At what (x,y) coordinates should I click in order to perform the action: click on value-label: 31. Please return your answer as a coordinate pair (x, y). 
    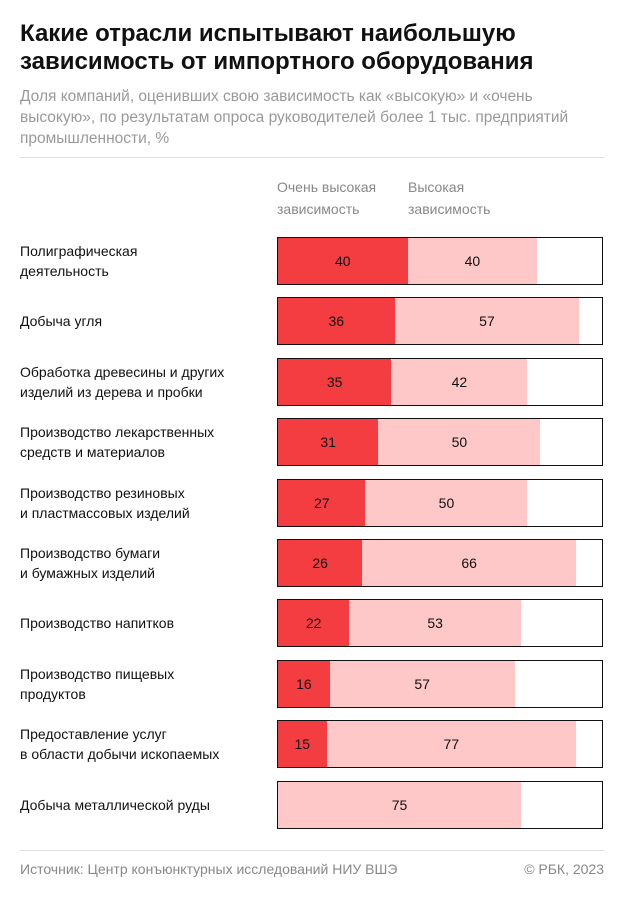
    Looking at the image, I should click on (328, 442).